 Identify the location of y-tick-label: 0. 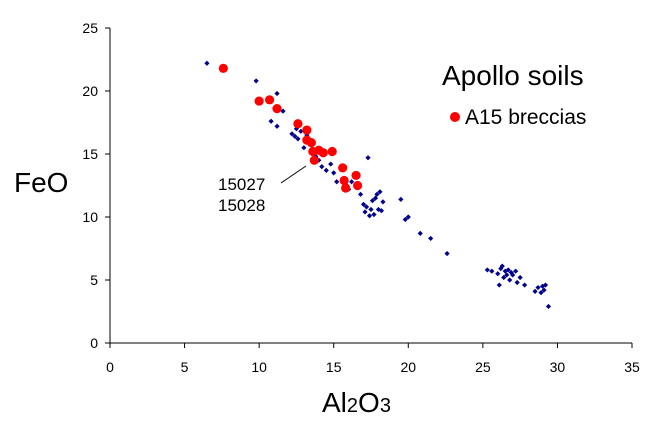
(94, 343).